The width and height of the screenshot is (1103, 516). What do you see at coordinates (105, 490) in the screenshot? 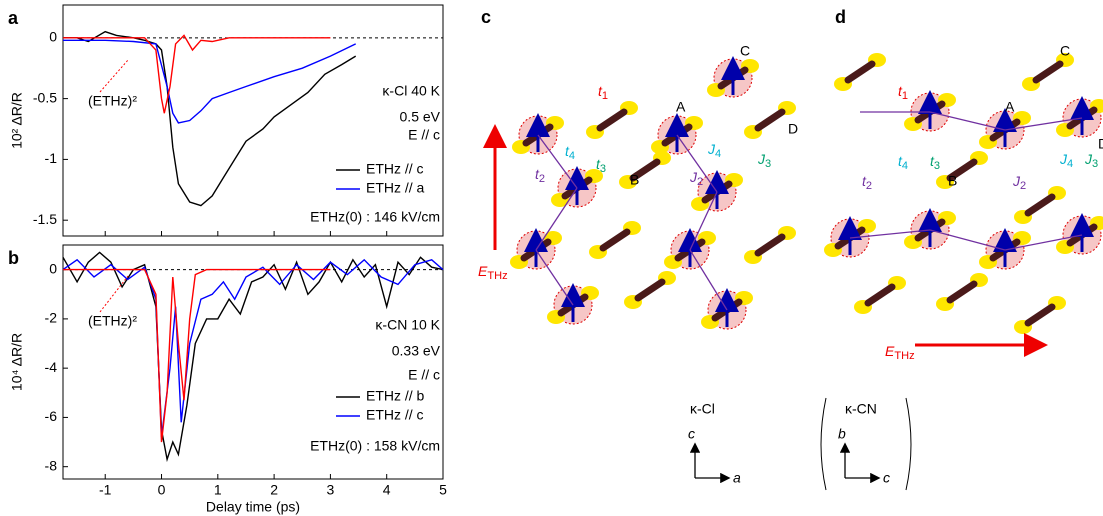
I see `x-tick-label: -1` at bounding box center [105, 490].